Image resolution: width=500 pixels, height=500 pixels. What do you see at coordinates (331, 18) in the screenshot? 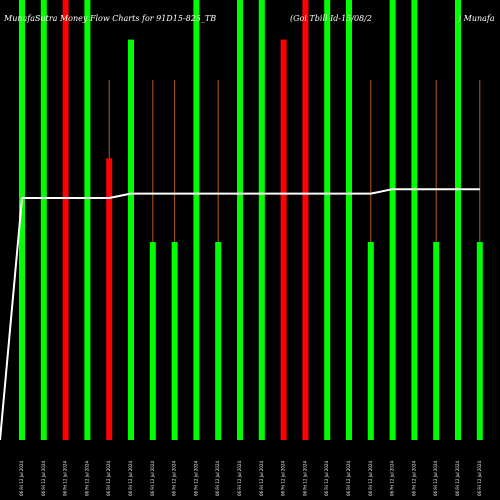
I see `chart-title-instrument: (Goi Tbill Id-15/08/2` at bounding box center [331, 18].